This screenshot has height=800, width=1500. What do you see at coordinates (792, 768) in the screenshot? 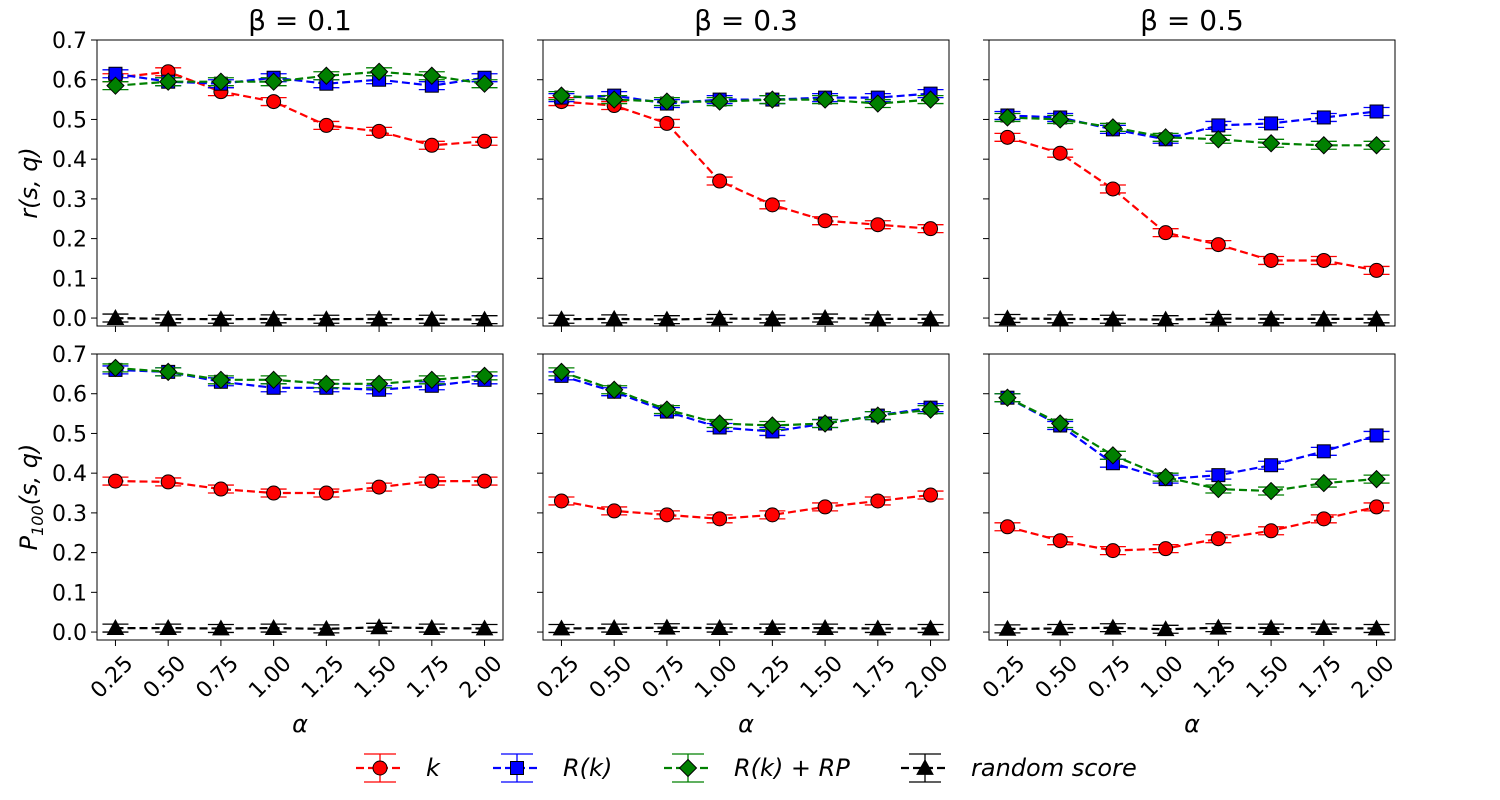
I see `legend-label: R(k) + RP` at bounding box center [792, 768].